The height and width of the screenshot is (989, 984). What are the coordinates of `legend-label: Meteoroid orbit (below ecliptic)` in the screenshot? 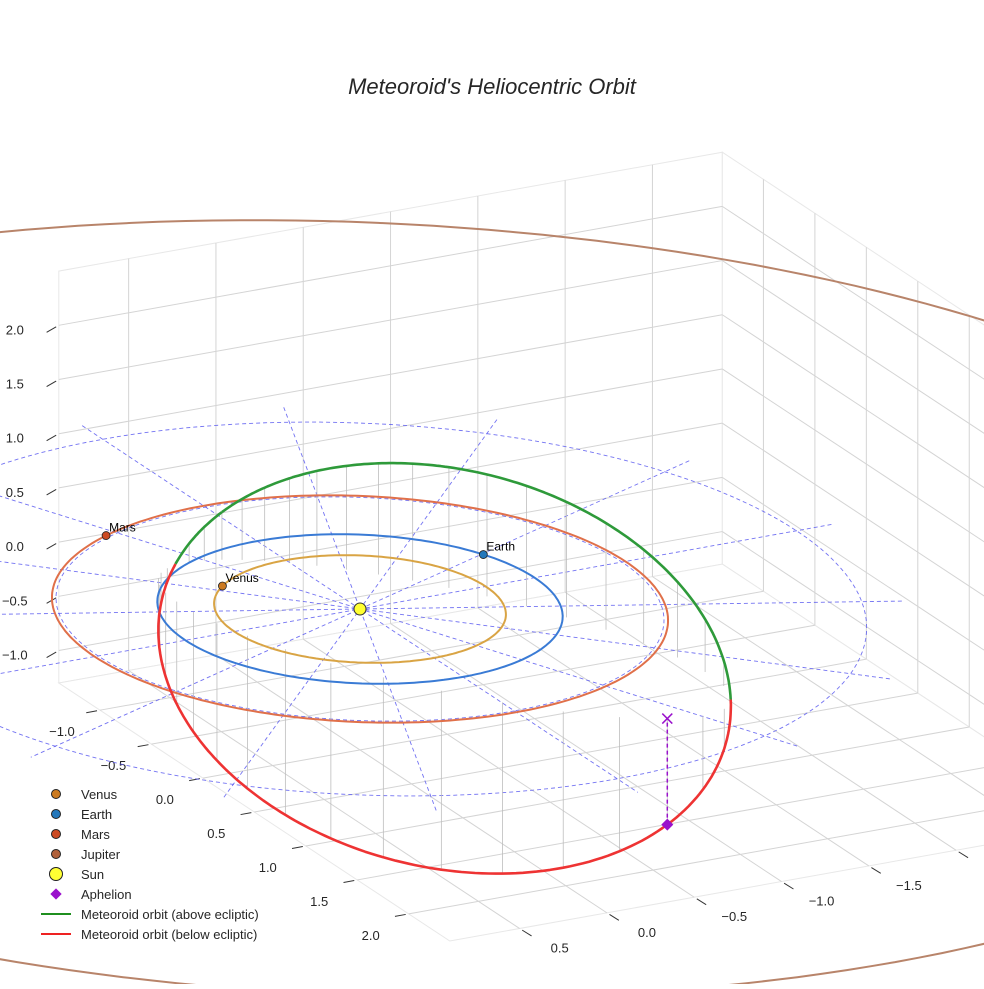 It's located at (169, 934).